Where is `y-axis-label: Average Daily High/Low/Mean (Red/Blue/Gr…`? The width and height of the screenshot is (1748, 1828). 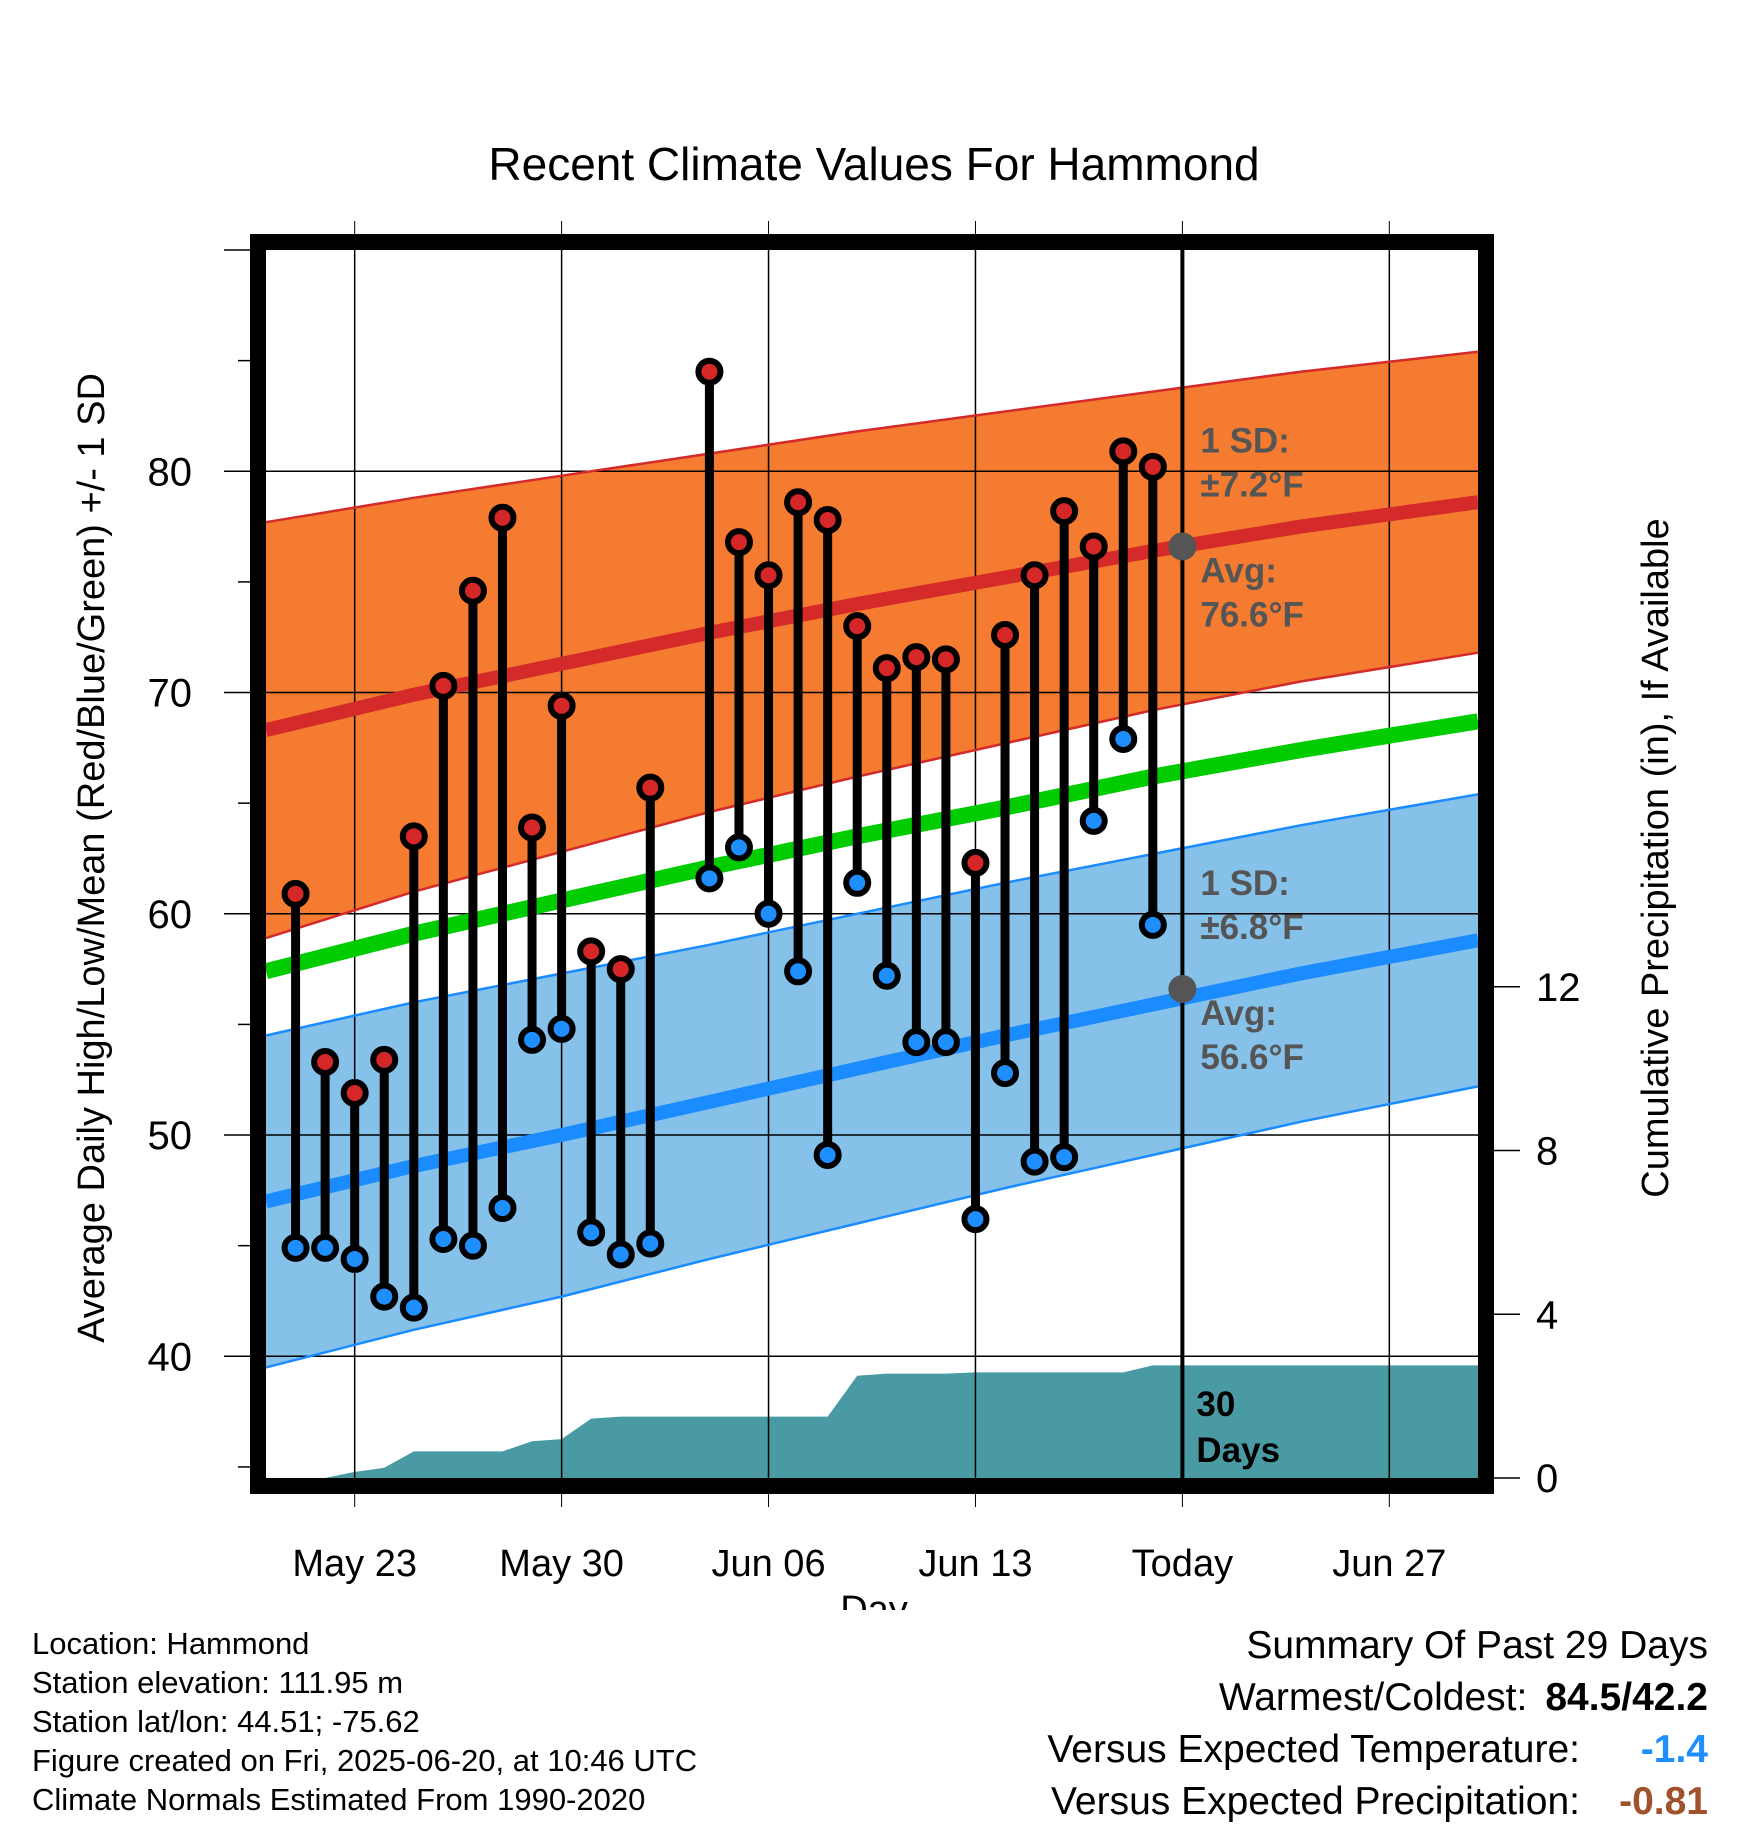
y-axis-label: Average Daily High/Low/Mean (Red/Blue/Gr… is located at coordinates (92, 858).